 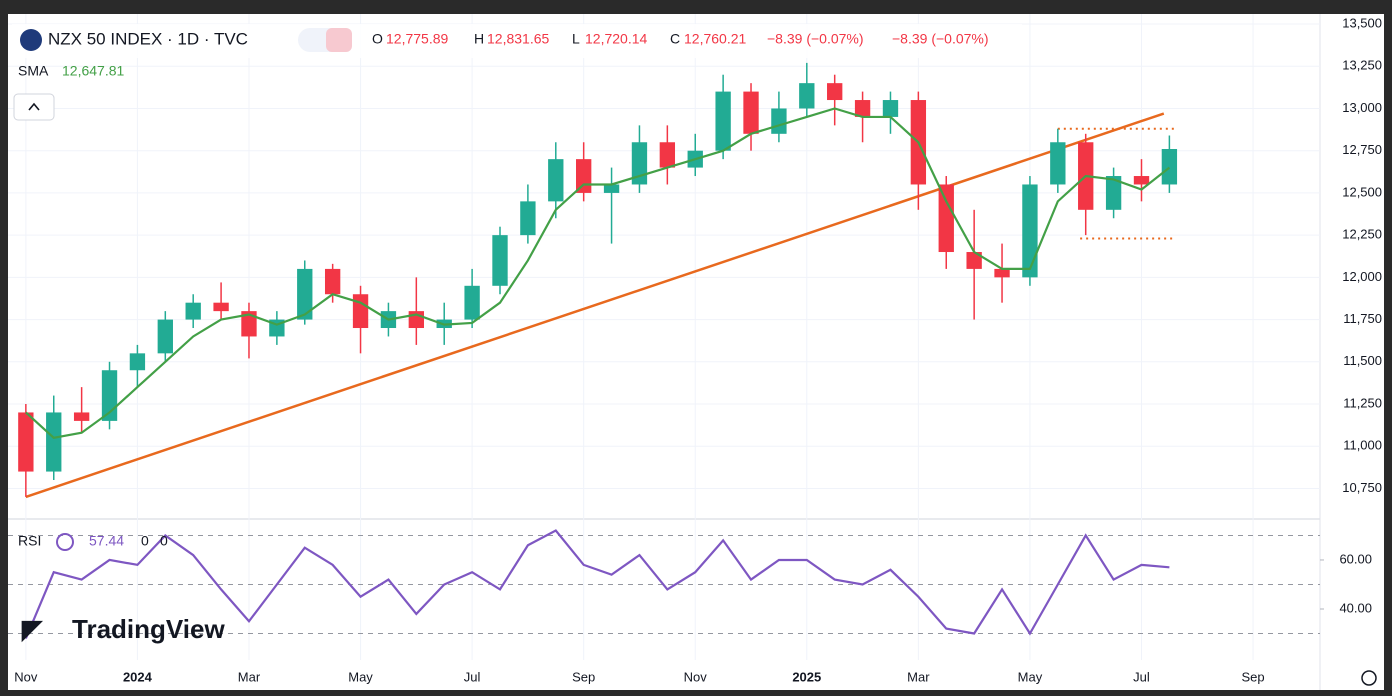 I want to click on y-tick-label: 13,000, so click(x=1362, y=107).